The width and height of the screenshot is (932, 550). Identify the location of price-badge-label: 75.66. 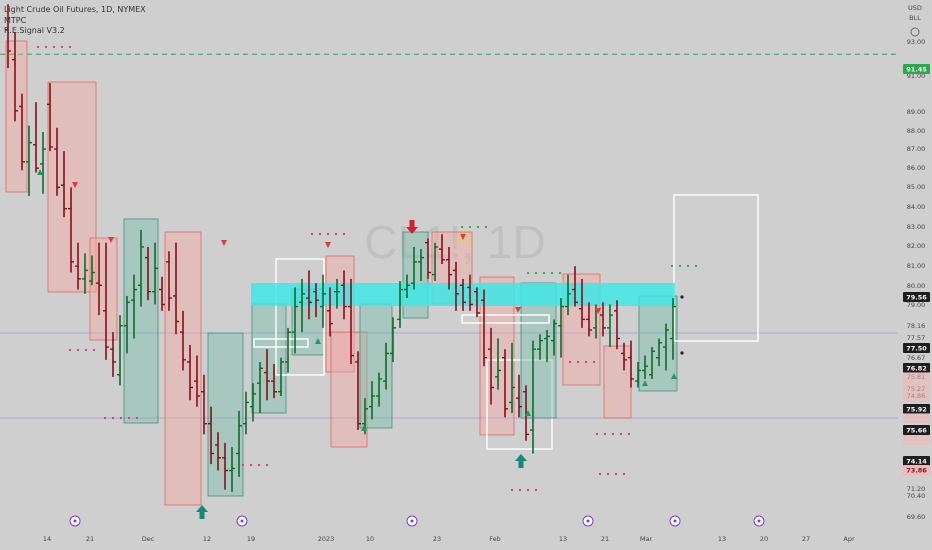
(916, 431).